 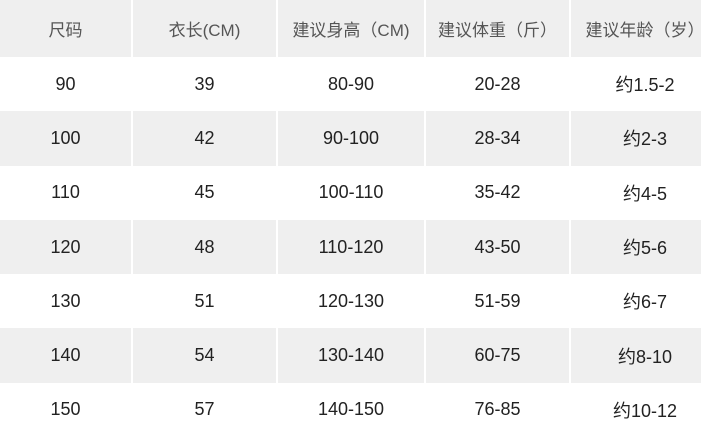 What do you see at coordinates (205, 28) in the screenshot?
I see `header-length: 衣长(CM)` at bounding box center [205, 28].